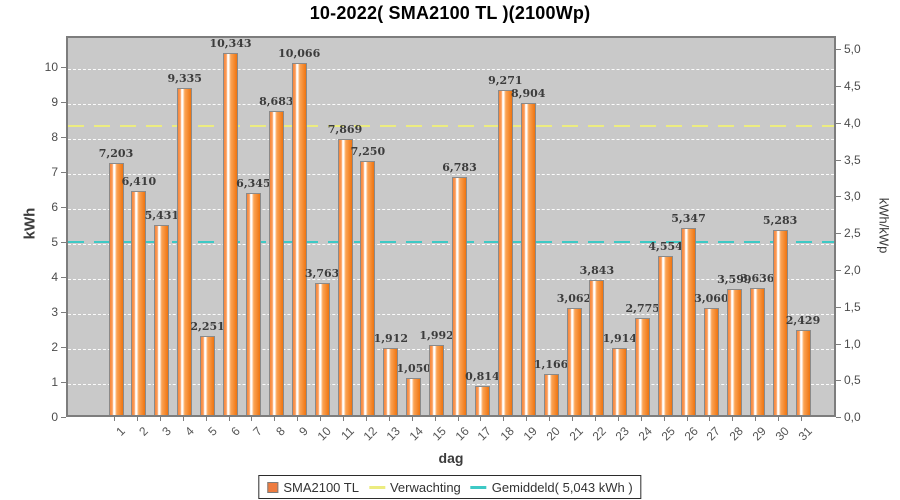  What do you see at coordinates (184, 78) in the screenshot?
I see `bar-value-label: 9,335` at bounding box center [184, 78].